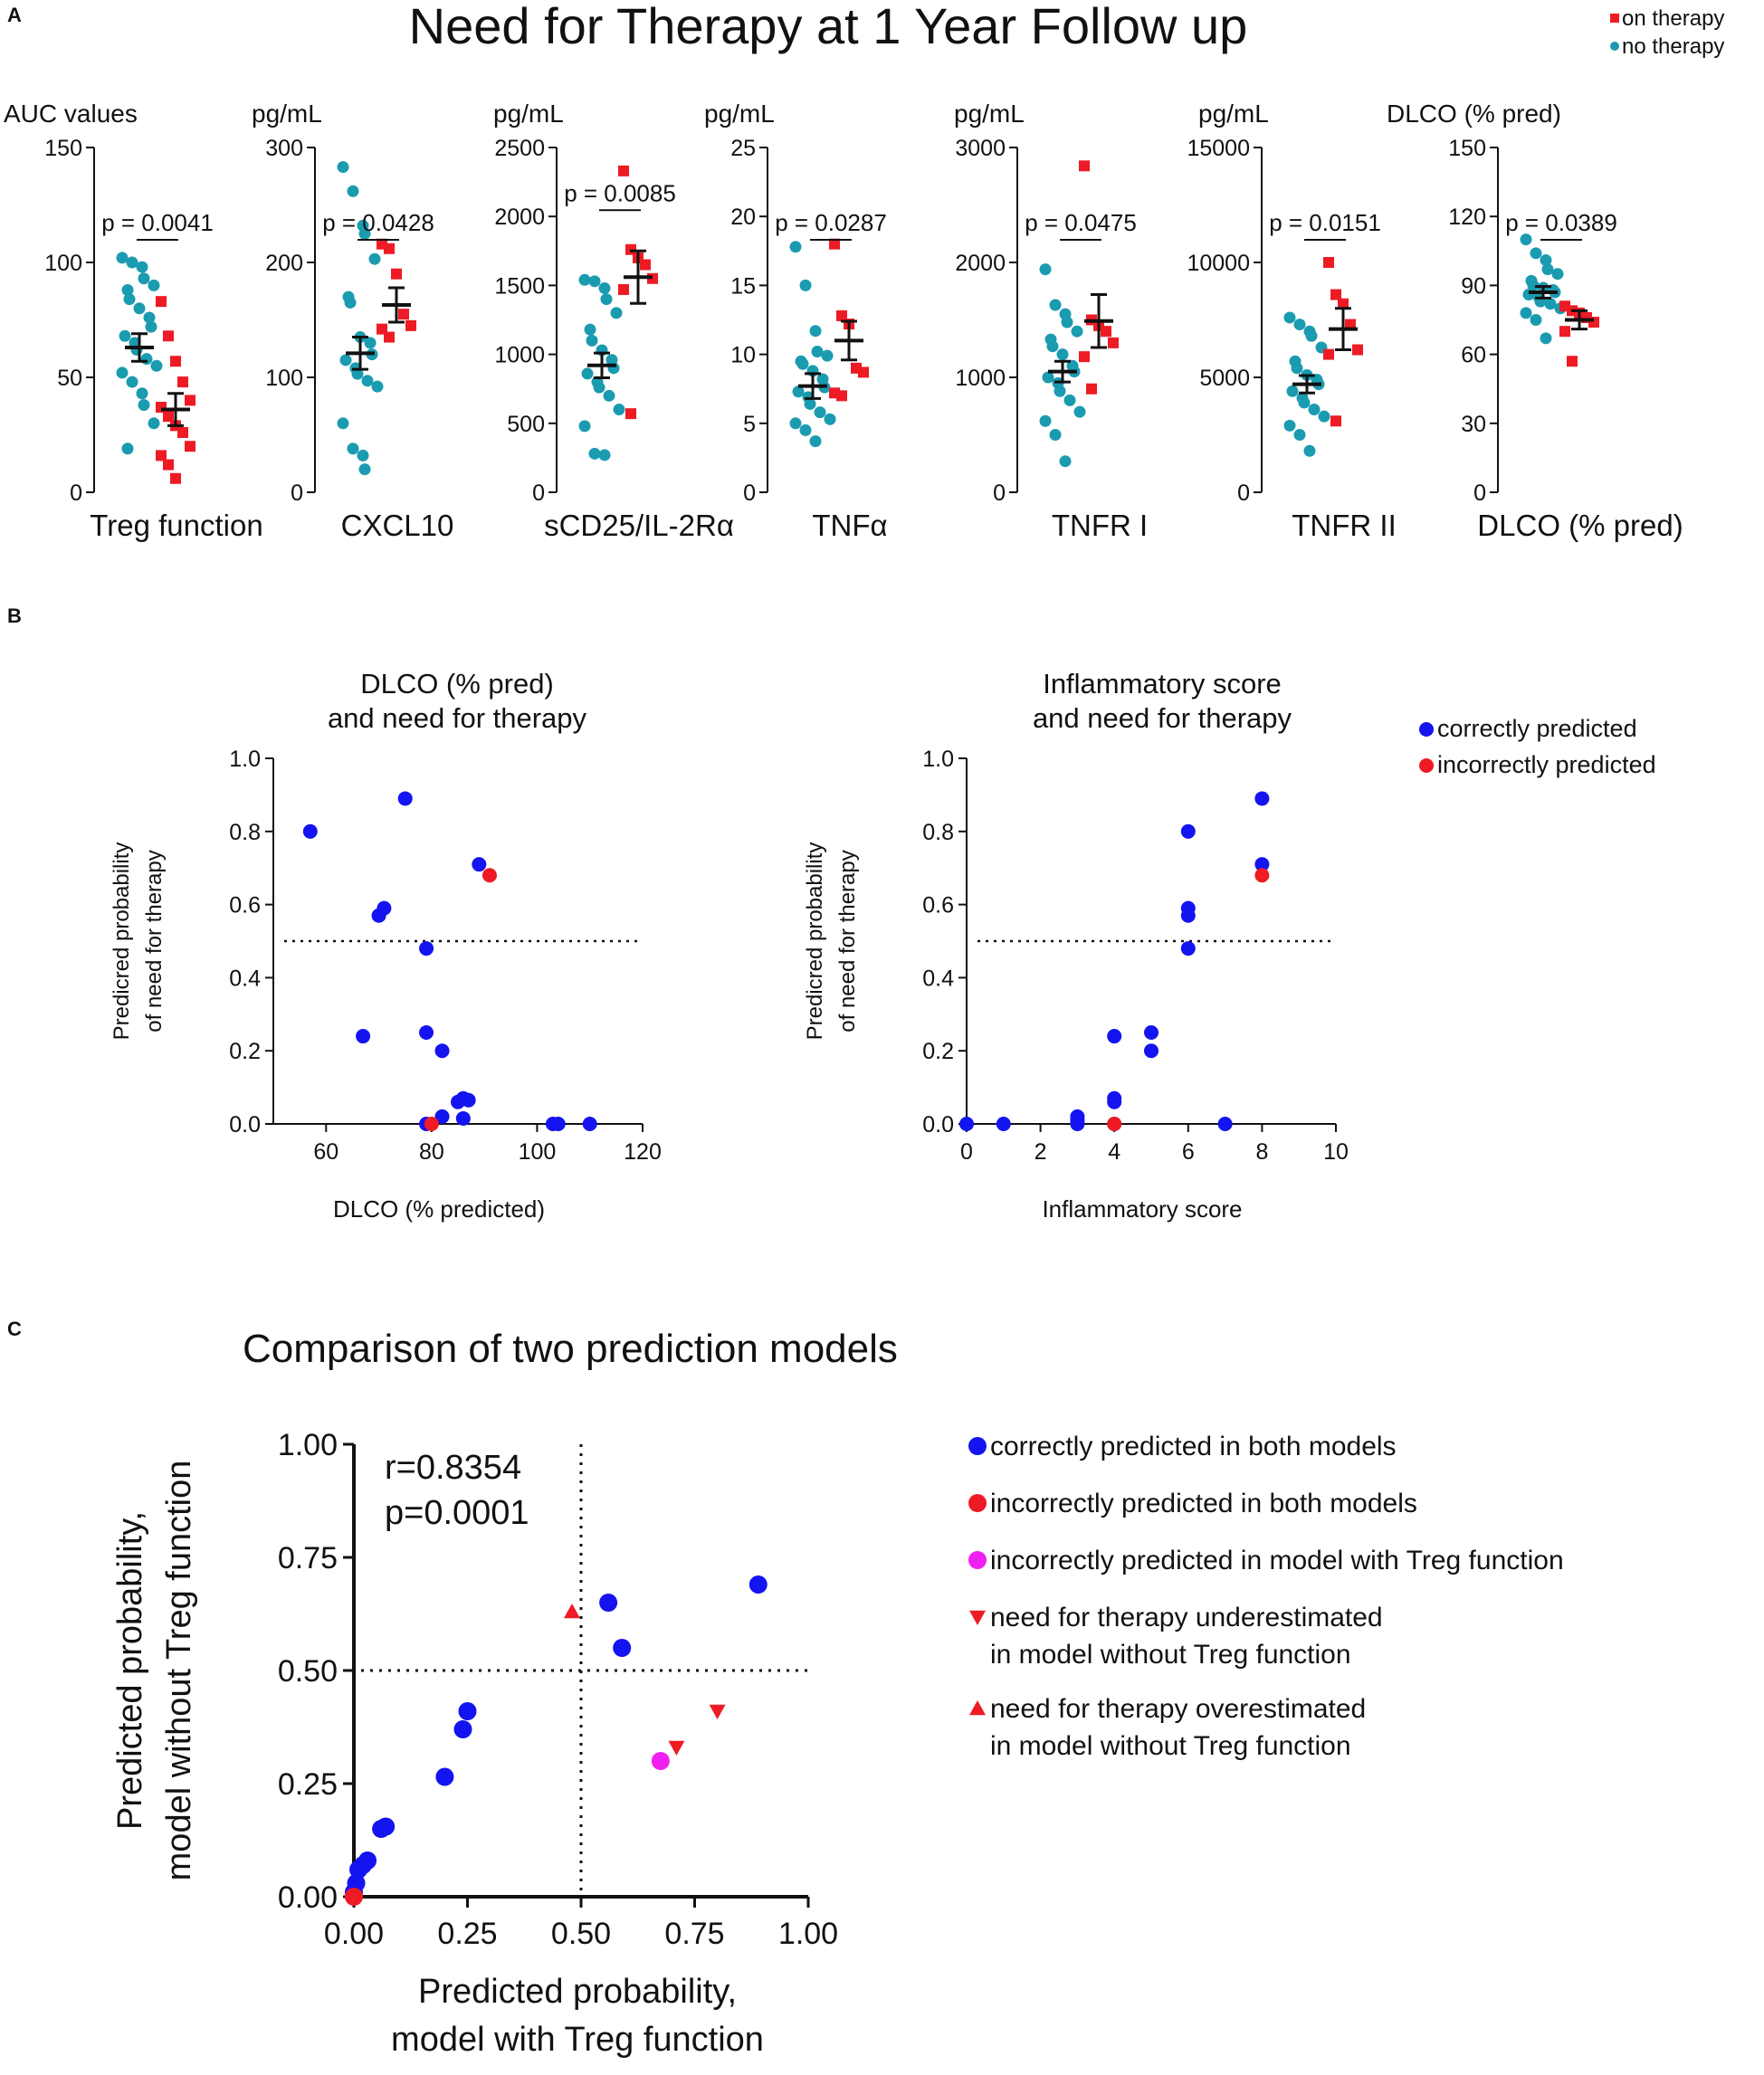  I want to click on legend-marker, so click(977, 1708).